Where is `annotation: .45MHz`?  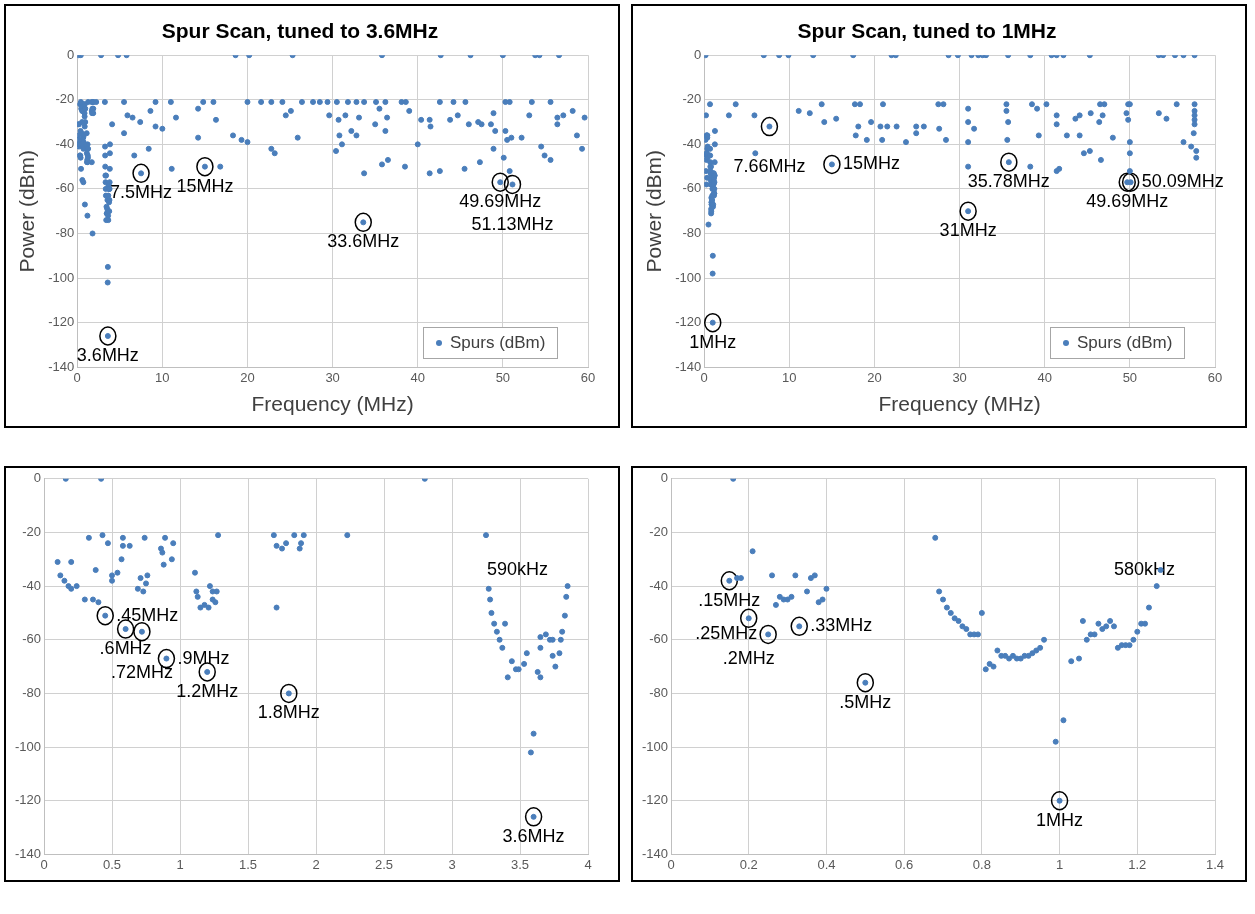
annotation: .45MHz is located at coordinates (147, 614).